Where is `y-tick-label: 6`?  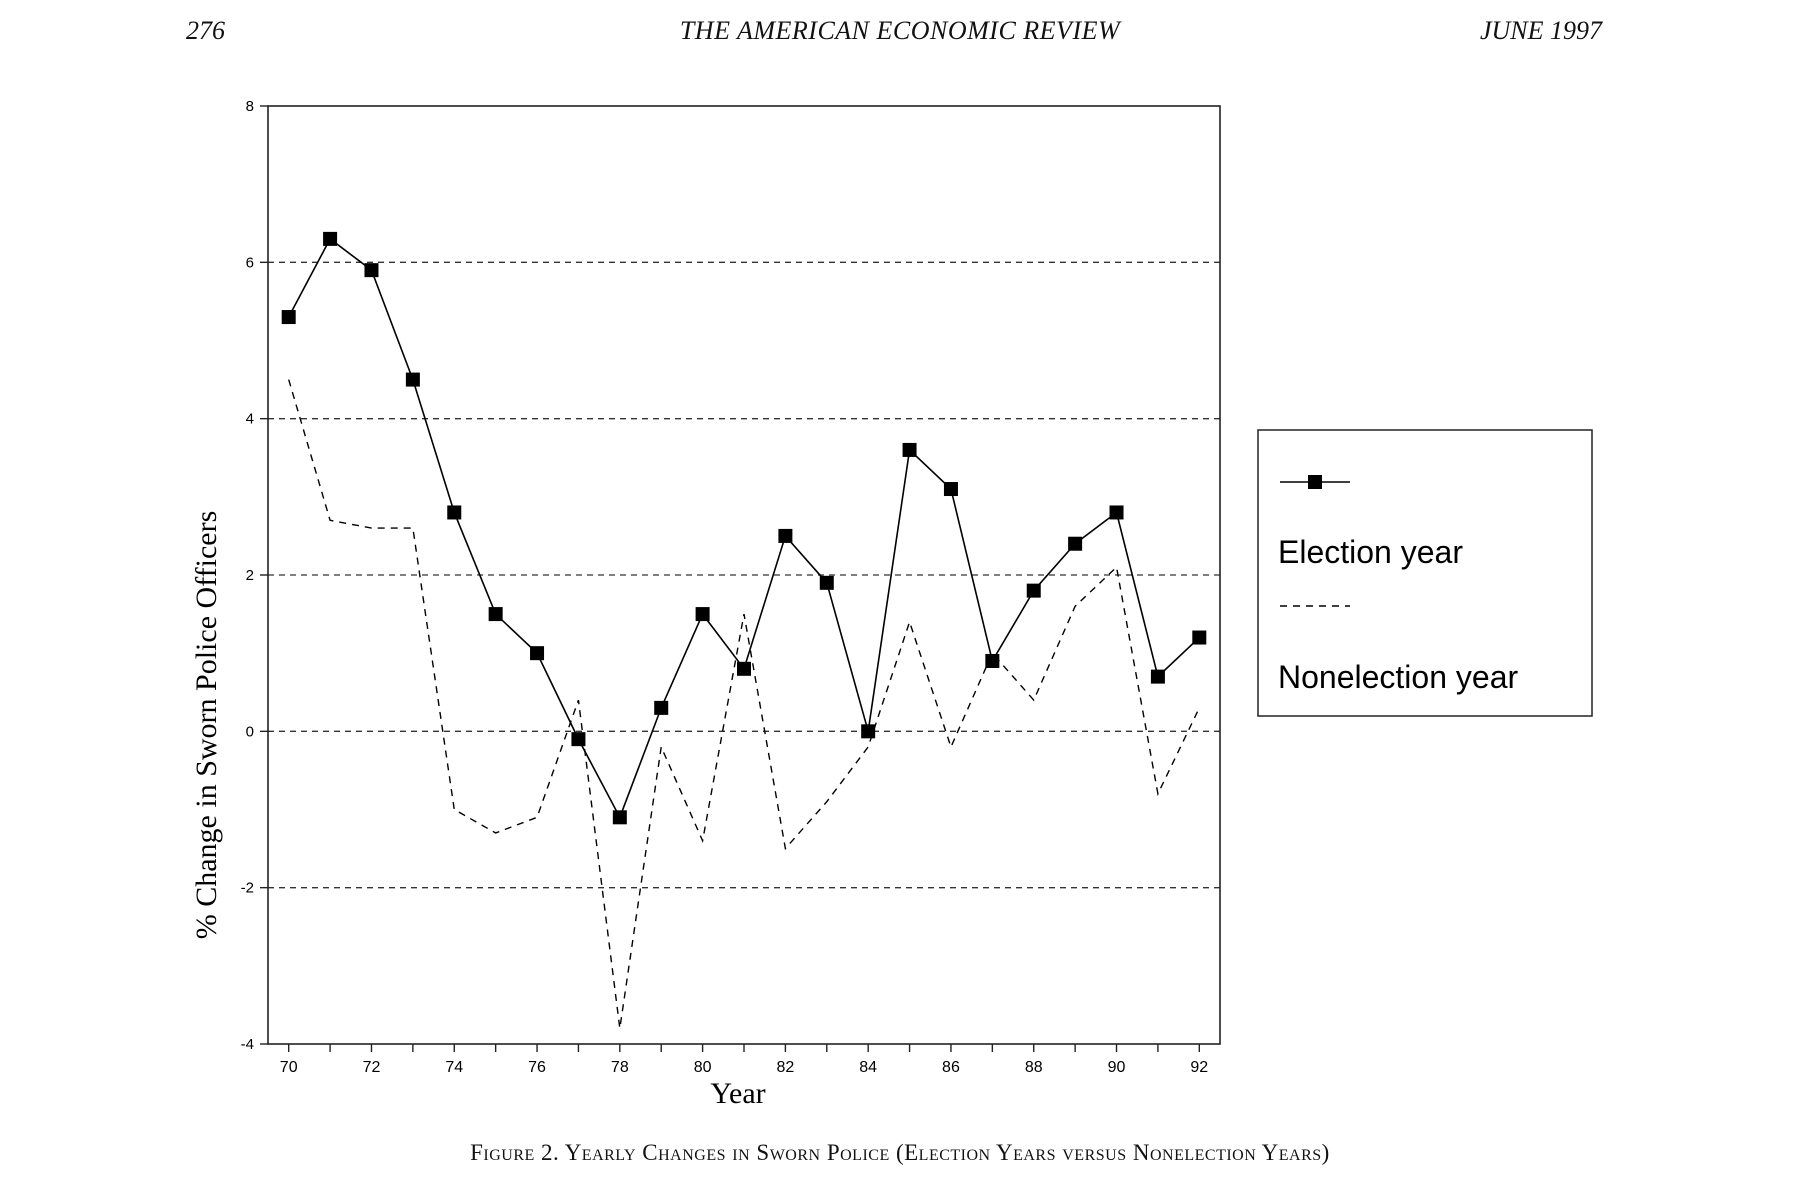 y-tick-label: 6 is located at coordinates (250, 262).